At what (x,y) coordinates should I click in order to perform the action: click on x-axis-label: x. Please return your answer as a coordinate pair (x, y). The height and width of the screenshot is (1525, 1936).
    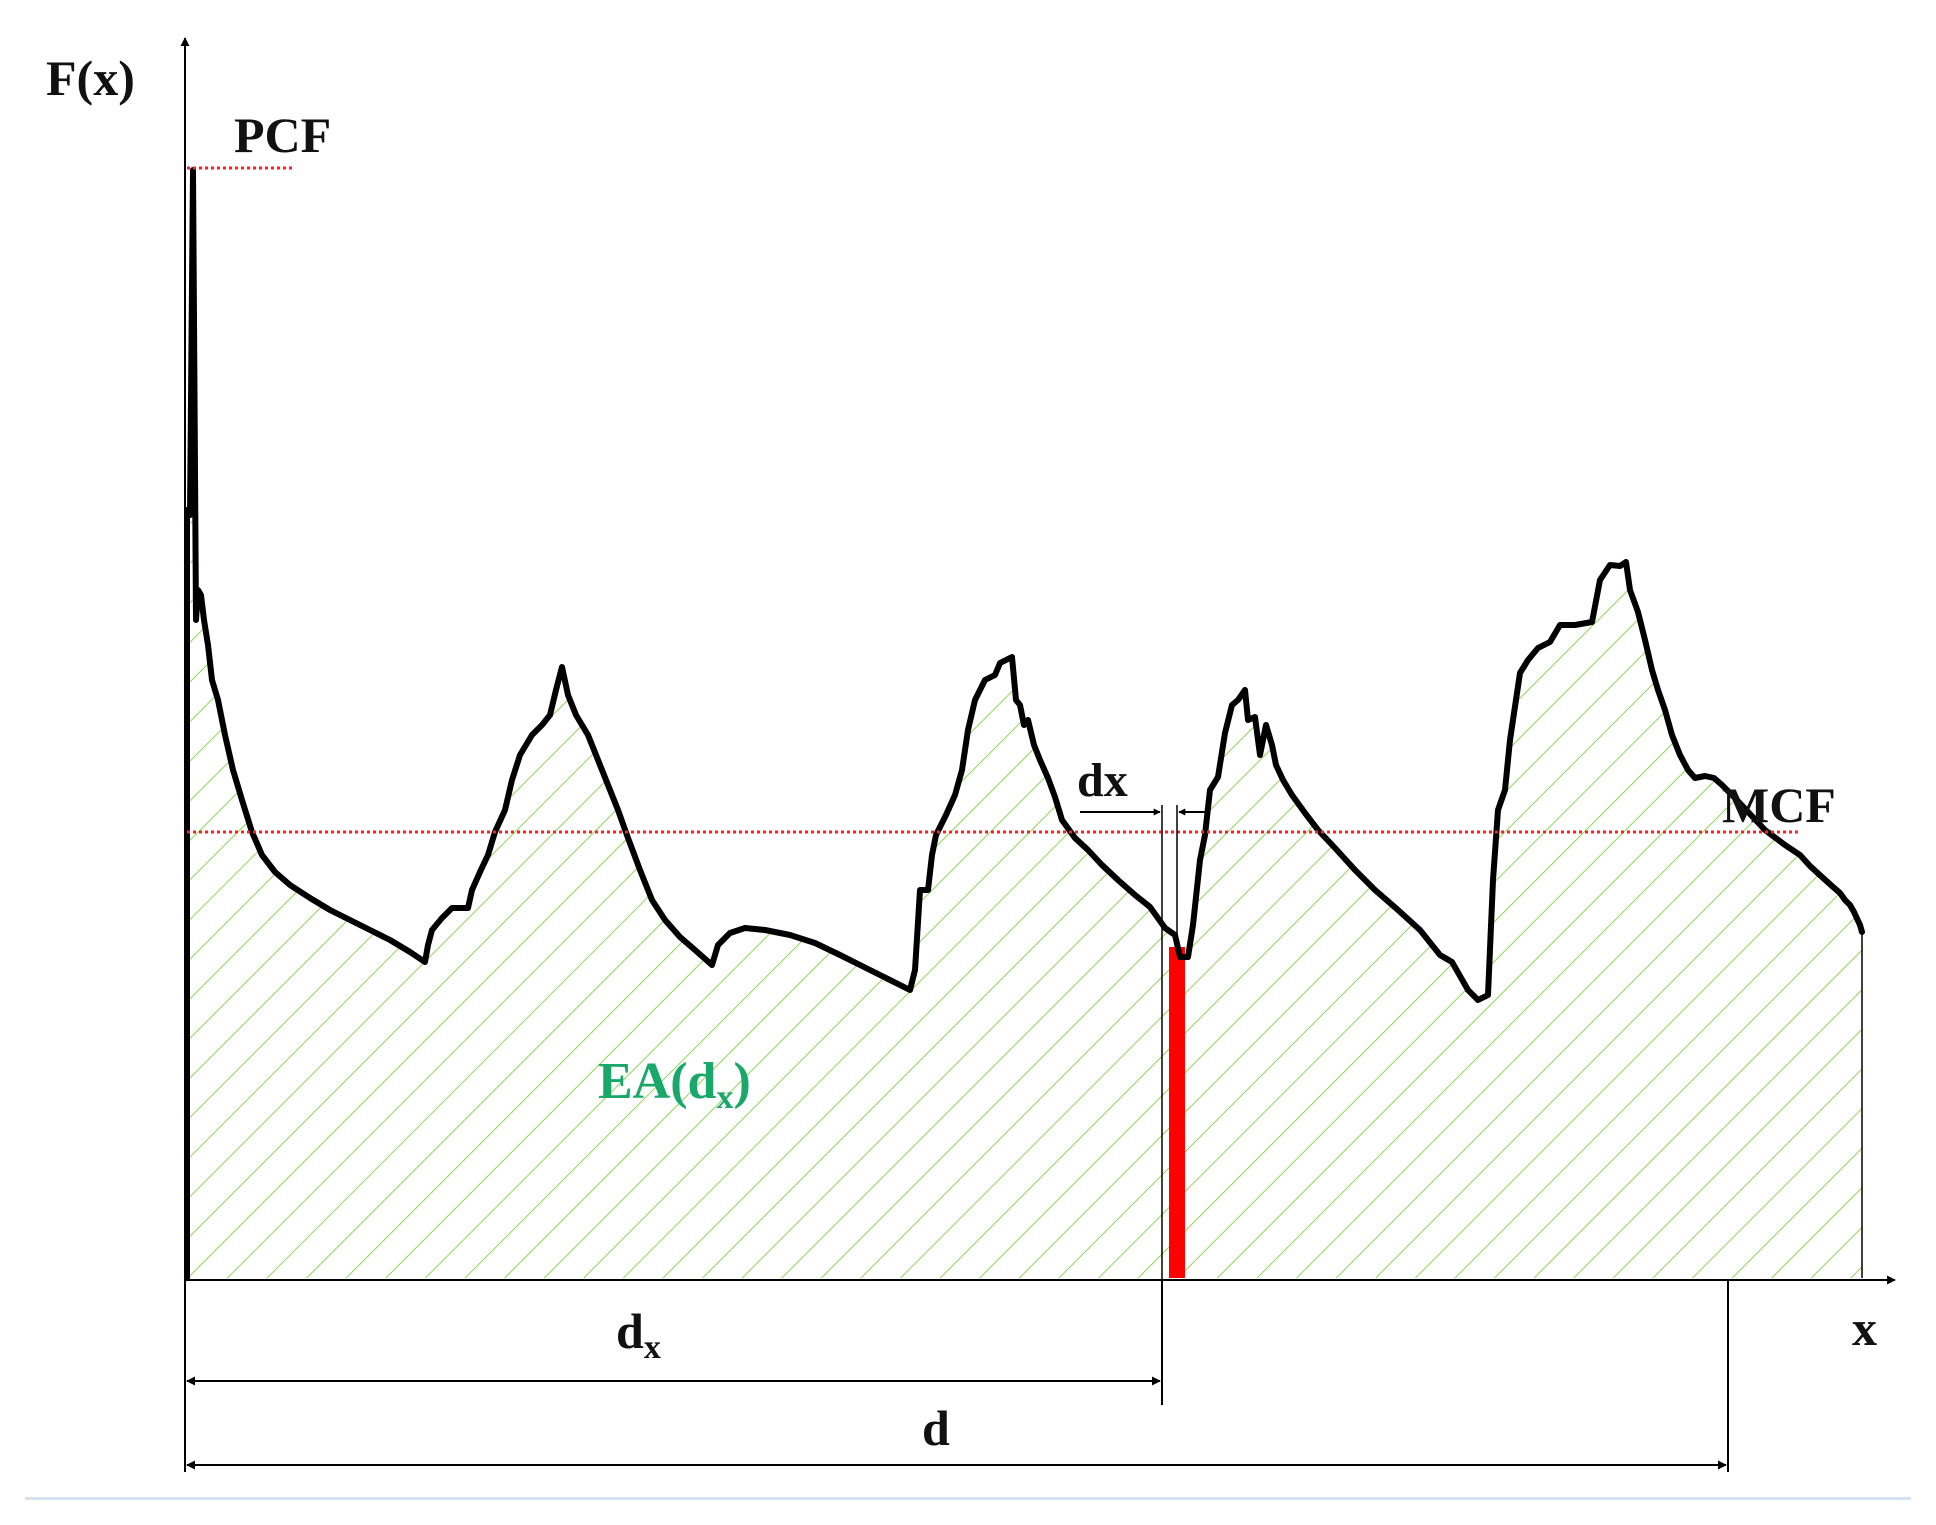
    Looking at the image, I should click on (1864, 1328).